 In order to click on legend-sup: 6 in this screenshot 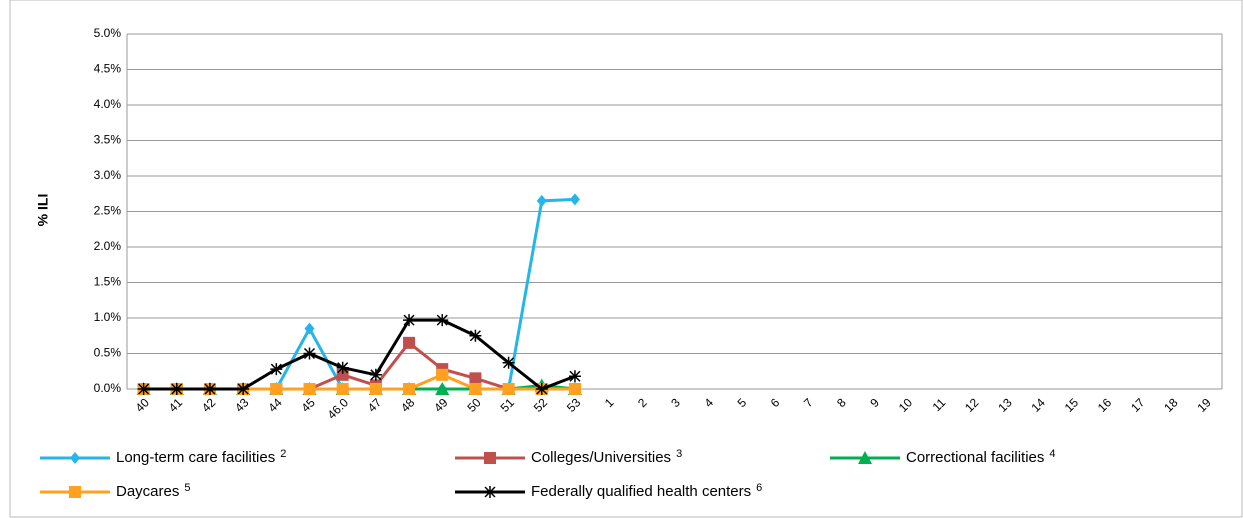, I will do `click(759, 488)`.